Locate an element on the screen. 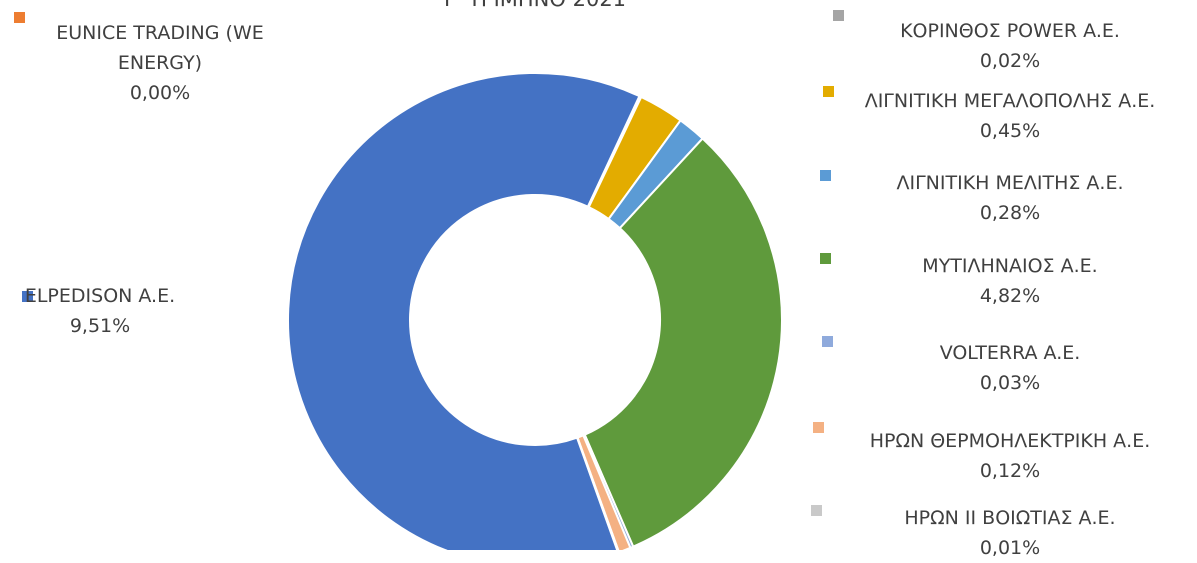 Image resolution: width=1197 pixels, height=563 pixels. category-label: ΗΡΩΝ ΘΕΡΜΟΗΛΕΚΤΡΙΚΗ Α.Ε. is located at coordinates (1010, 441).